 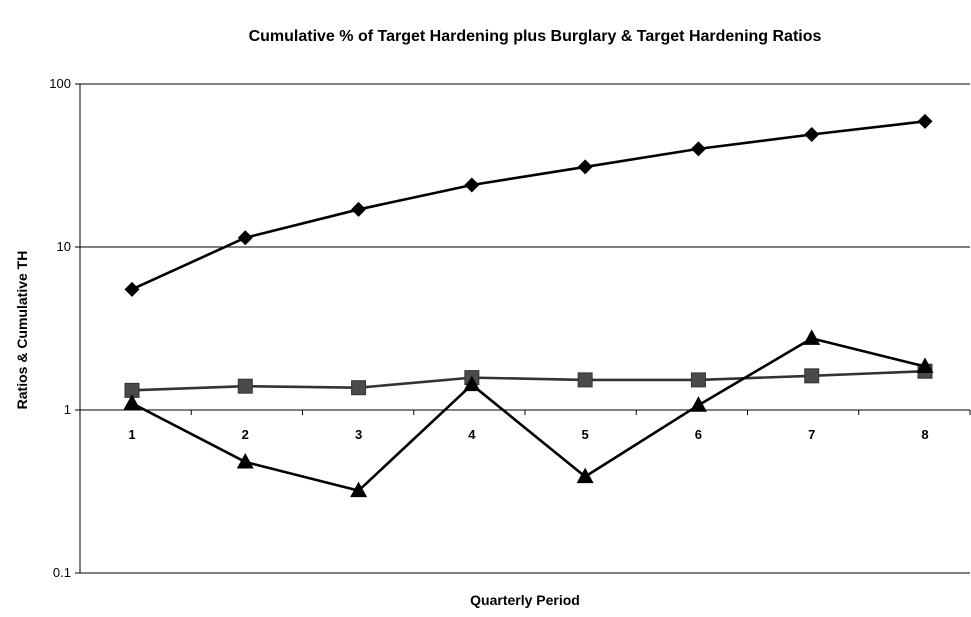 What do you see at coordinates (62, 572) in the screenshot?
I see `y-tick-label-0: 0.1` at bounding box center [62, 572].